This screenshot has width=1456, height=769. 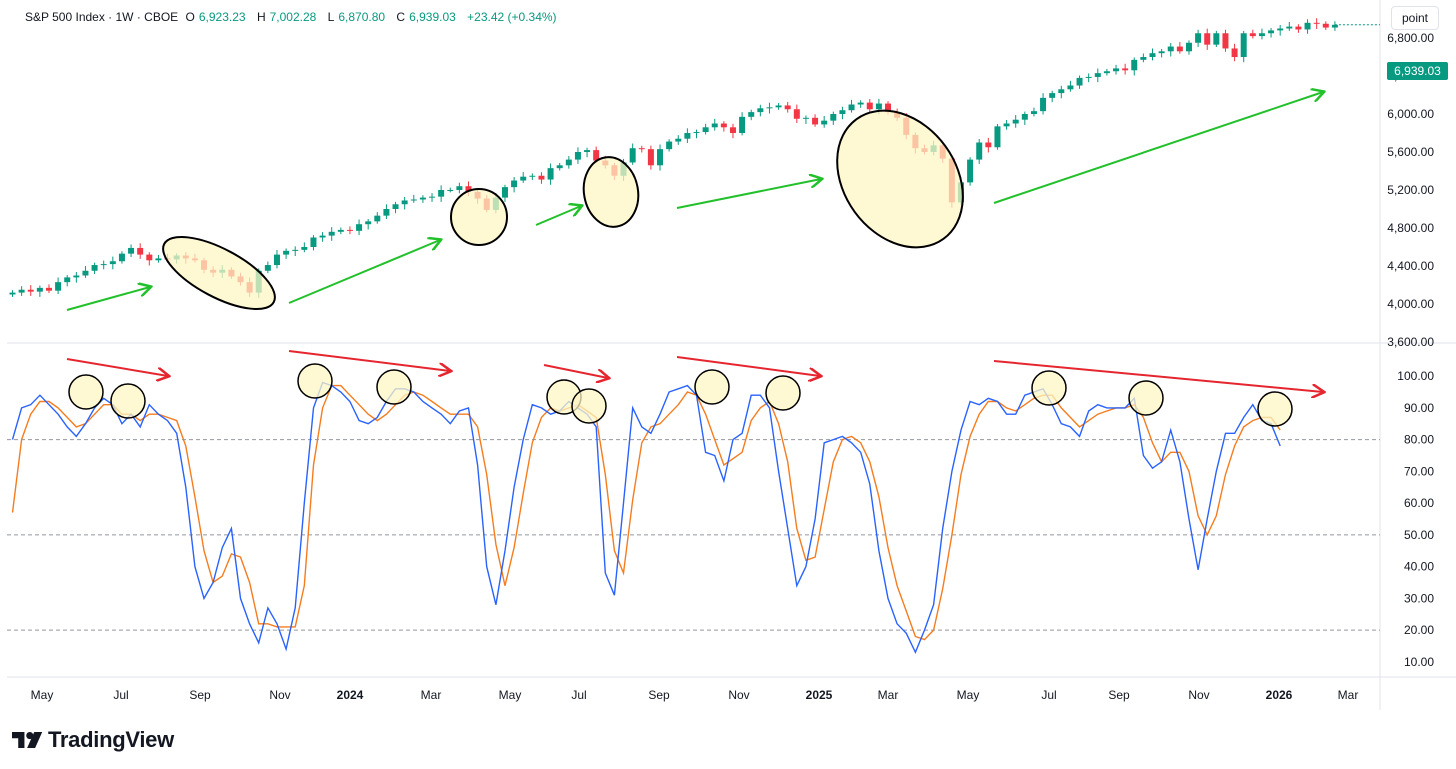 What do you see at coordinates (1415, 376) in the screenshot?
I see `oscillator-tick-label: 100.00` at bounding box center [1415, 376].